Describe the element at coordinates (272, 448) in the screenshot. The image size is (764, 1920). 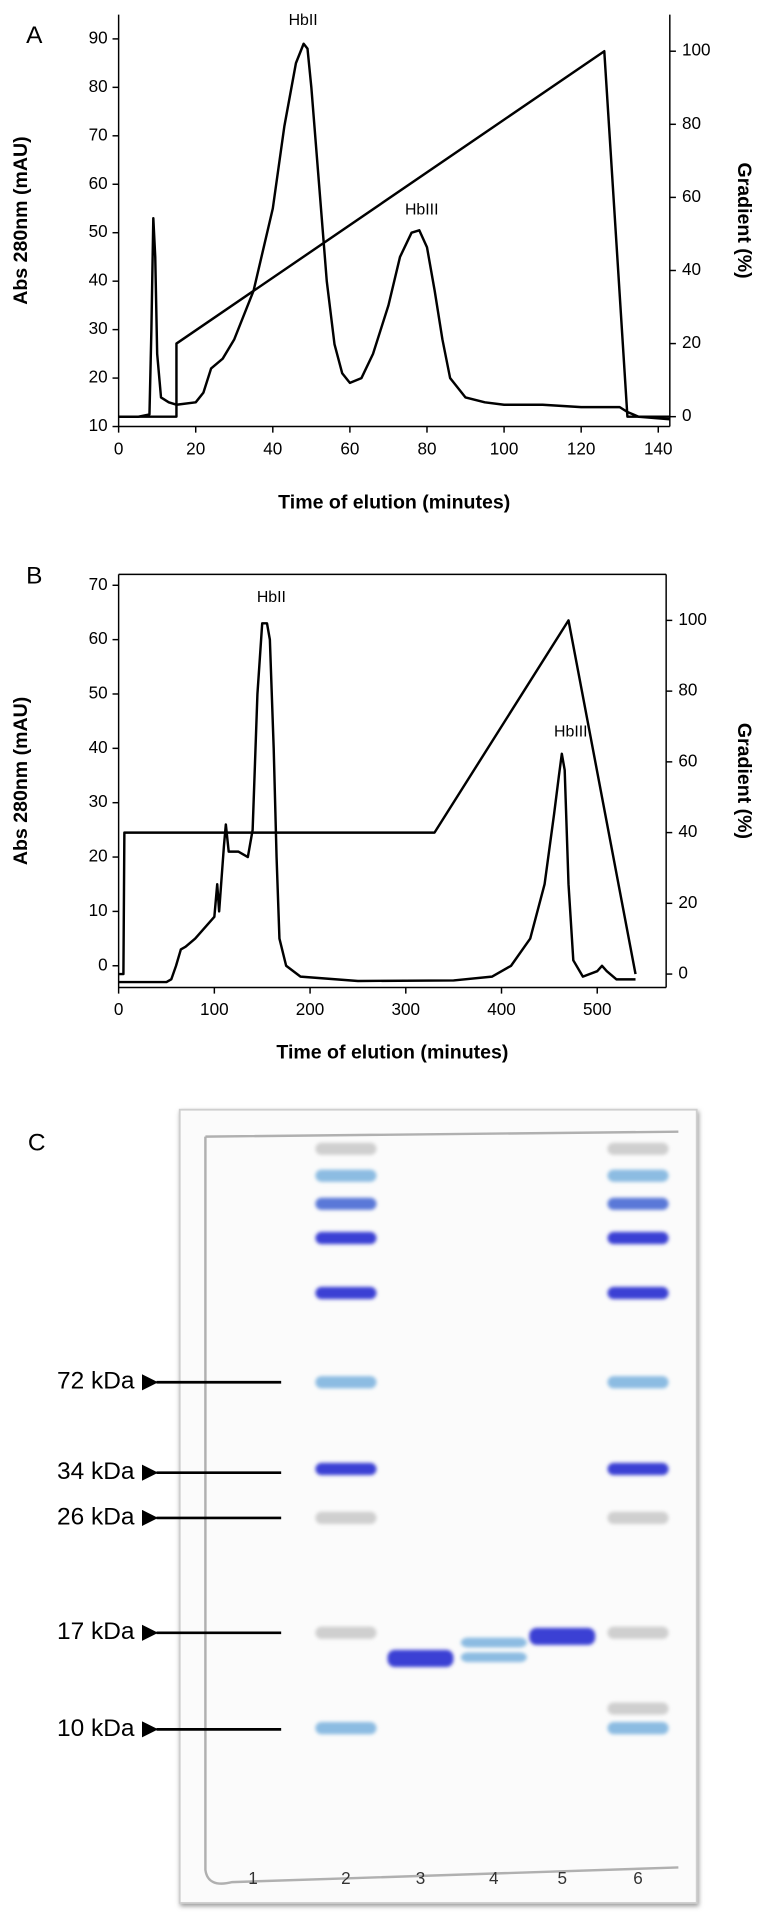
I see `x-tick-label: 40` at that location.